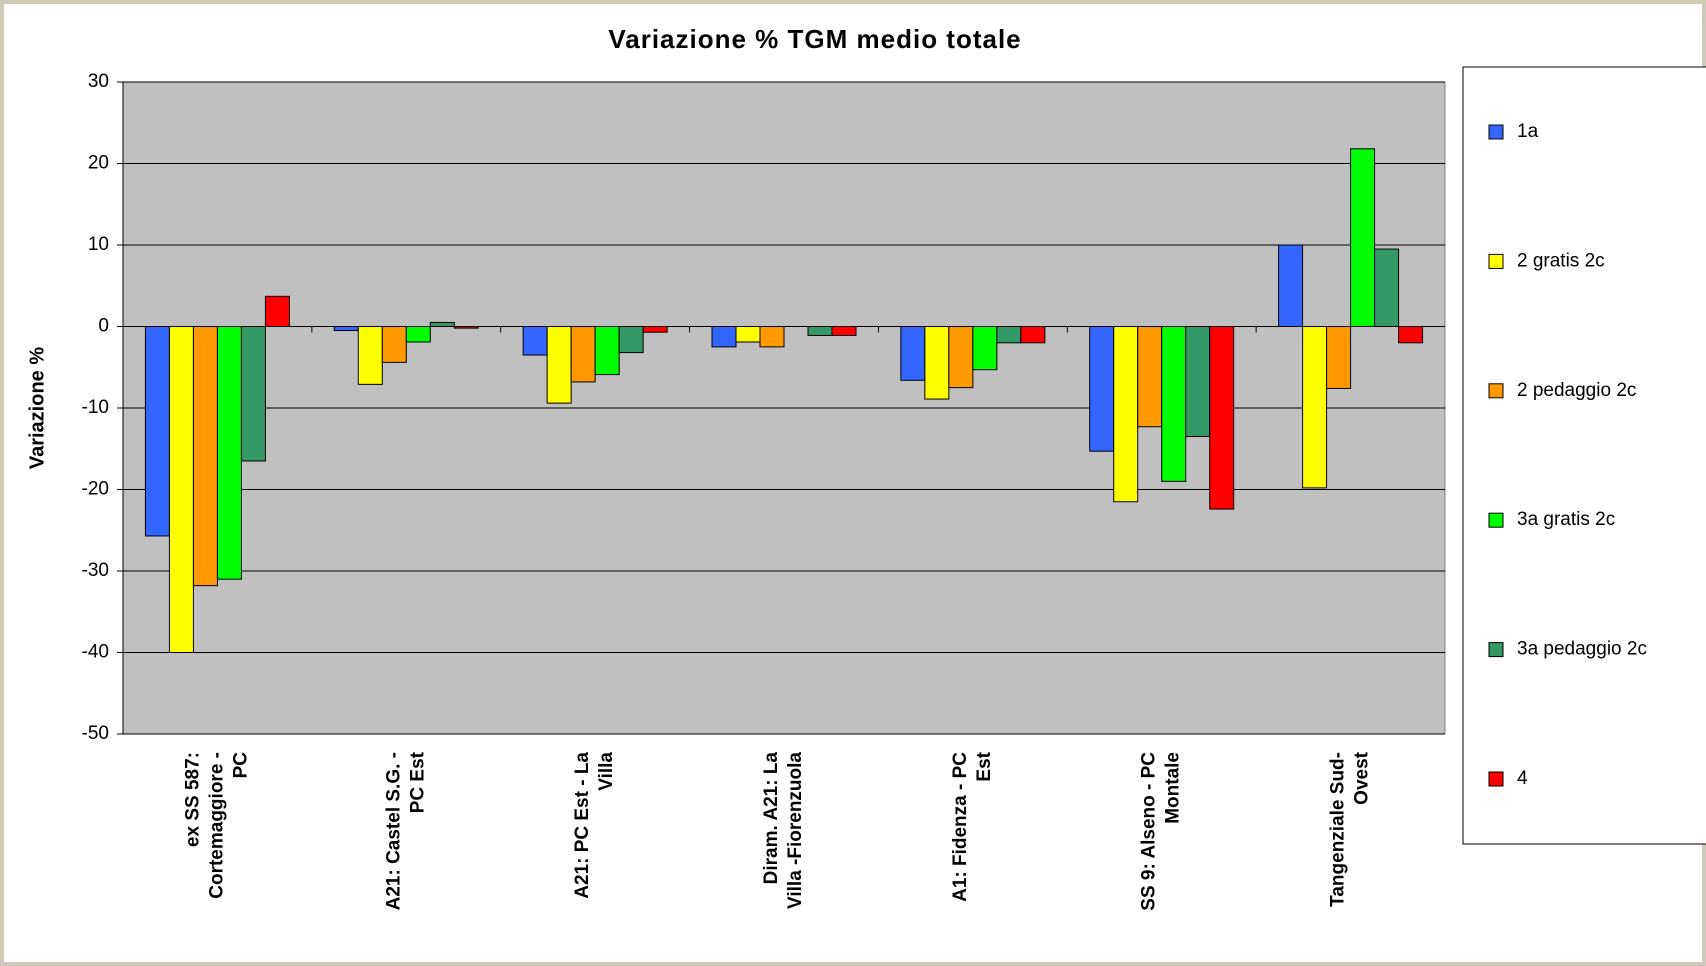  Describe the element at coordinates (972, 826) in the screenshot. I see `x-tick-label: A1: Fidenza - PC Est` at that location.